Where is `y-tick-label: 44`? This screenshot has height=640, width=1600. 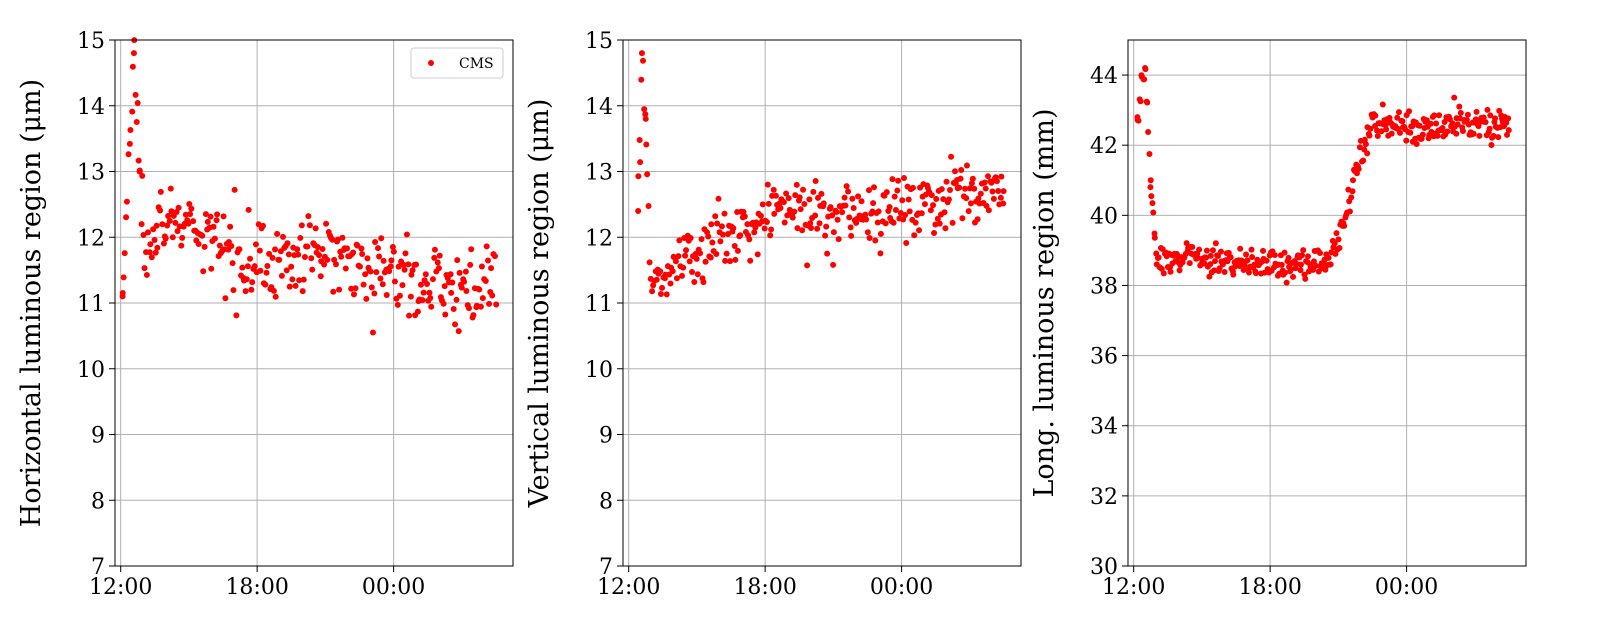 y-tick-label: 44 is located at coordinates (1104, 76).